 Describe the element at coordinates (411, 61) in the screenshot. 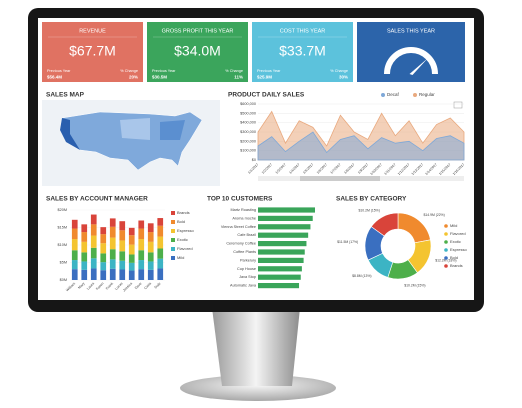

I see `gauge-arc` at that location.